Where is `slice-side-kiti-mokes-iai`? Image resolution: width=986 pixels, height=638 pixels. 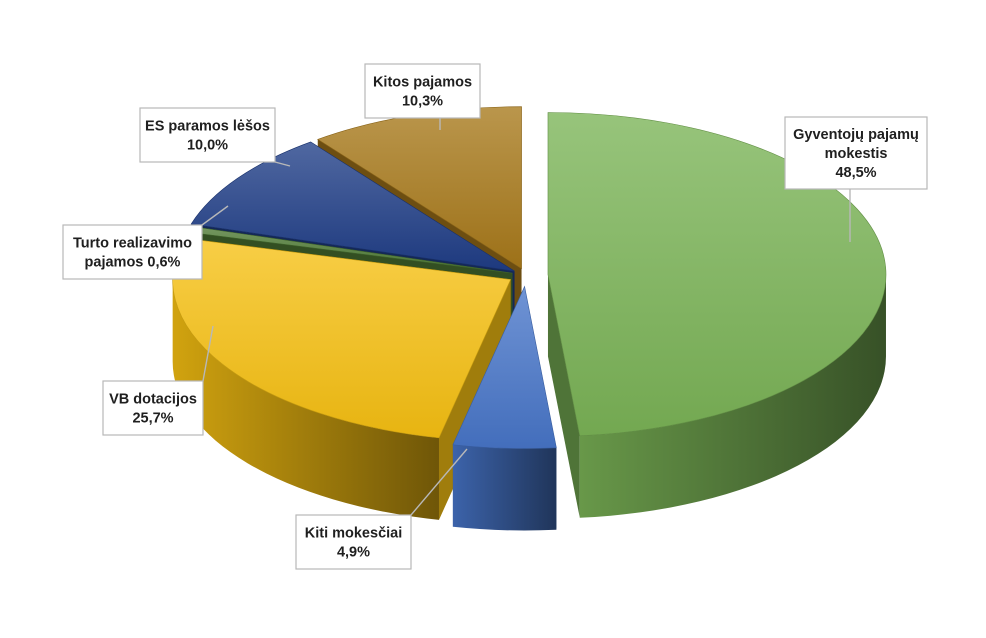 slice-side-kiti-mokes-iai is located at coordinates (504, 487).